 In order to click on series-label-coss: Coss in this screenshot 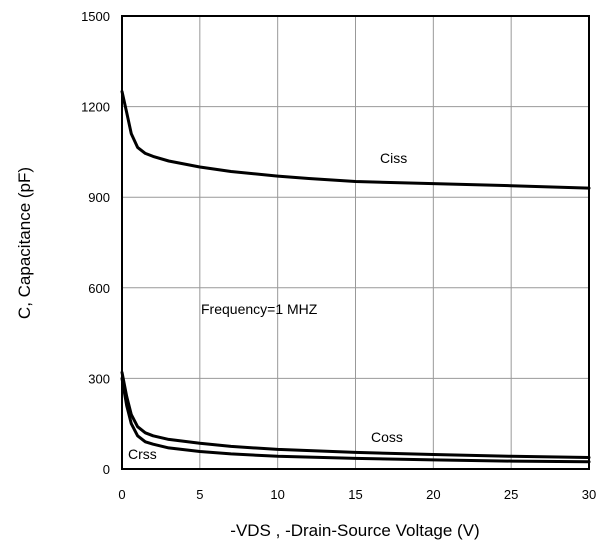, I will do `click(387, 437)`.